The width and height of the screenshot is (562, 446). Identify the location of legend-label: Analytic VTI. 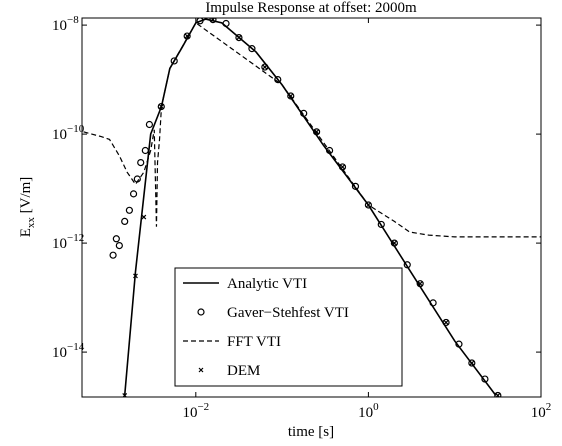
(267, 284).